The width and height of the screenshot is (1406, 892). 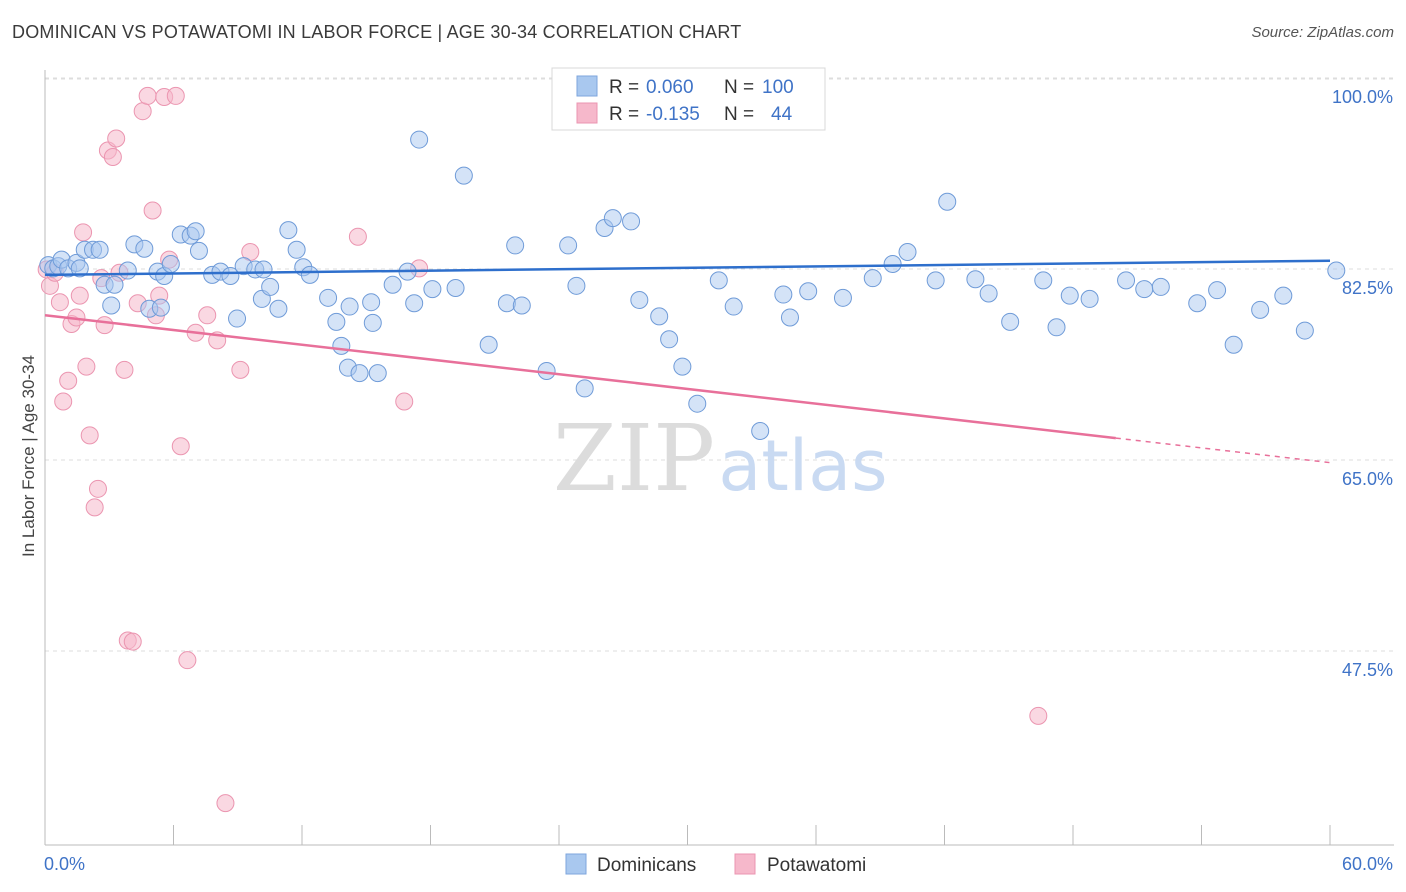 What do you see at coordinates (28, 456) in the screenshot?
I see `y-axis-label: In Labor Force | Age 30-34` at bounding box center [28, 456].